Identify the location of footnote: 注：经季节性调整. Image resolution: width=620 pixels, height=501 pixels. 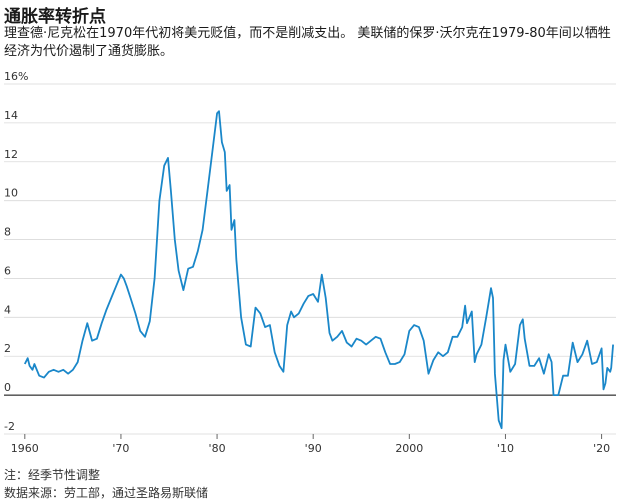
(52, 475).